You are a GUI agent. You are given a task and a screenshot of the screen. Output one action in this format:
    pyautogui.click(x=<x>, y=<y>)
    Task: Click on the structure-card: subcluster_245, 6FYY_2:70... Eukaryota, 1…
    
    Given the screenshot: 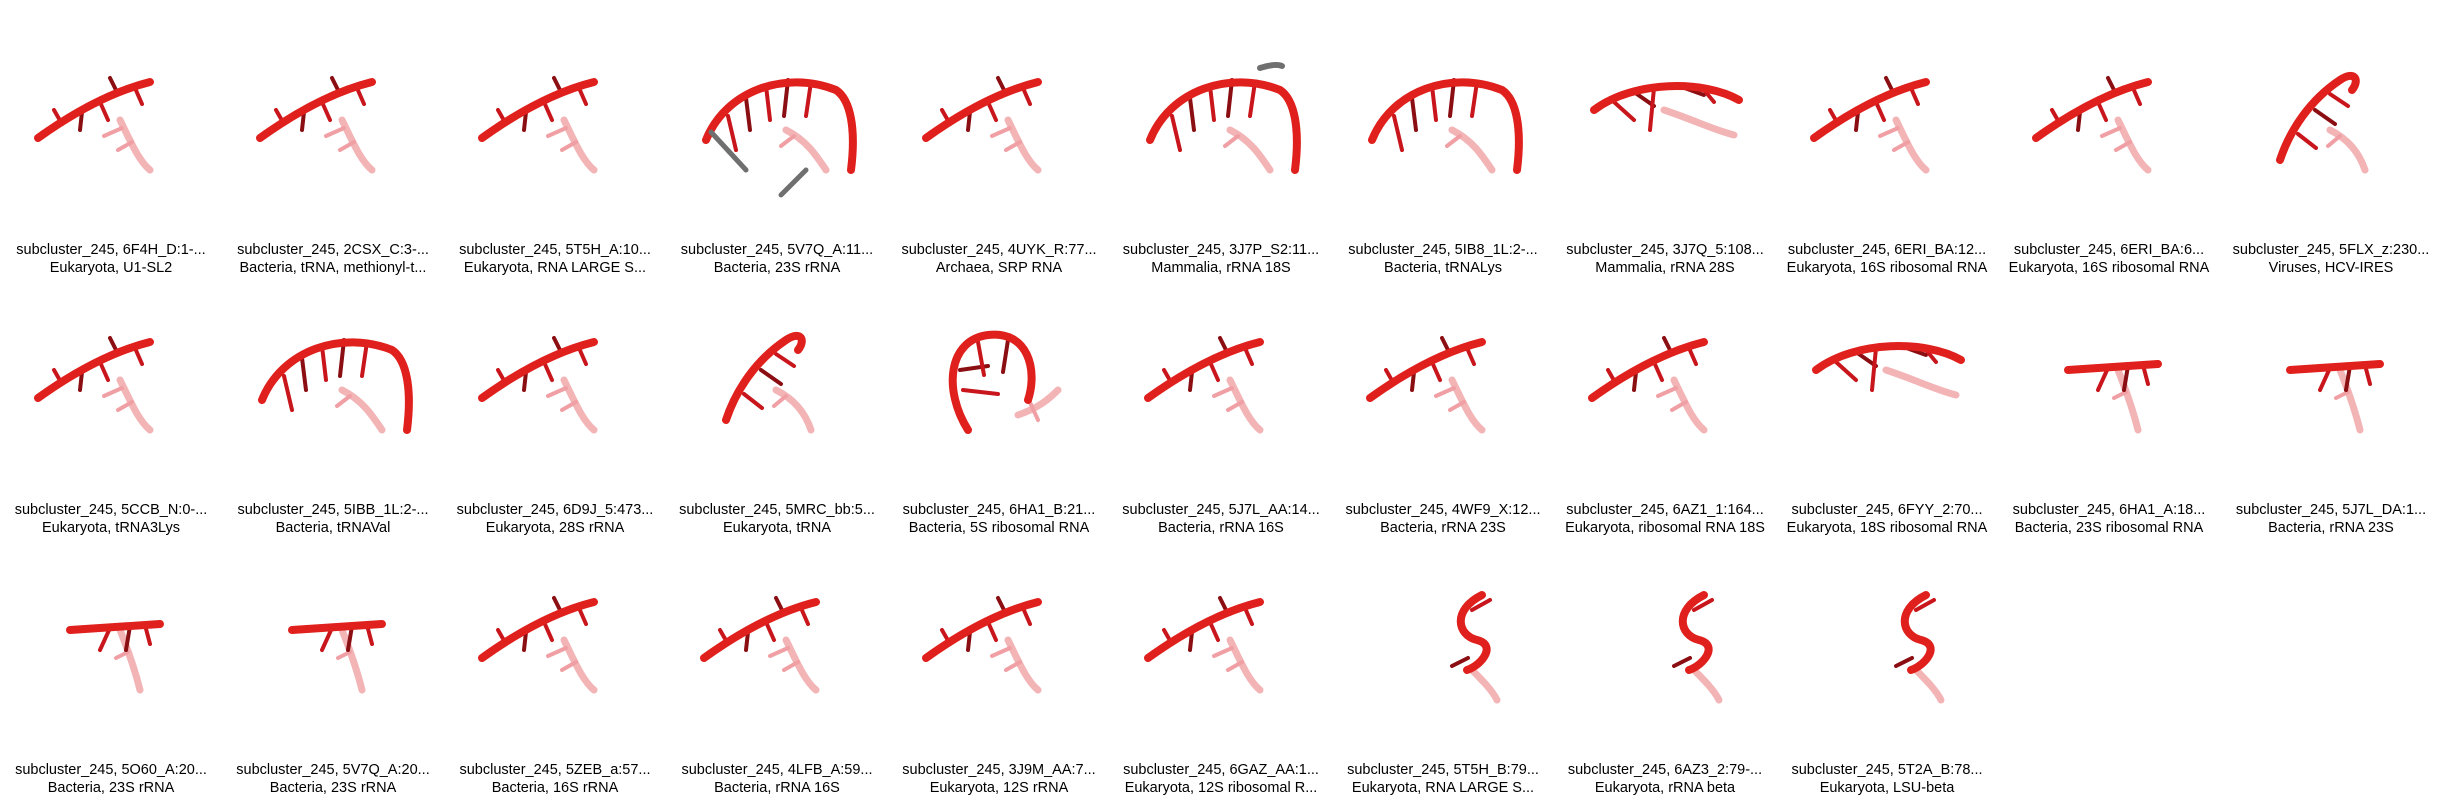 What is the action you would take?
    pyautogui.click(x=1887, y=410)
    